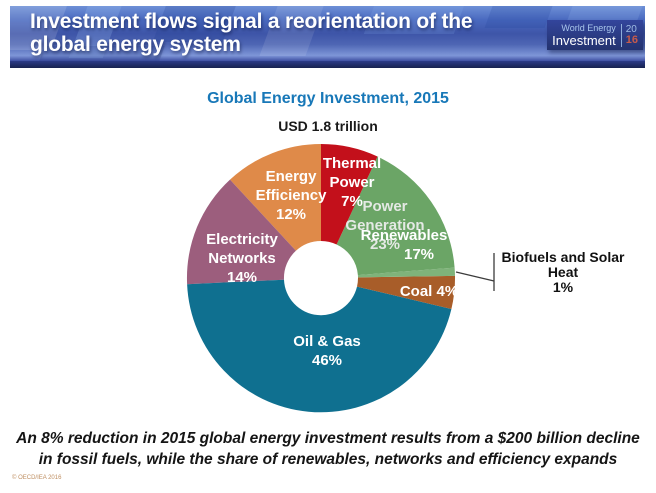 This screenshot has height=493, width=656. Describe the element at coordinates (563, 272) in the screenshot. I see `label-biofuels-solar-heat: Biofuels and Solar Heat 1%` at that location.